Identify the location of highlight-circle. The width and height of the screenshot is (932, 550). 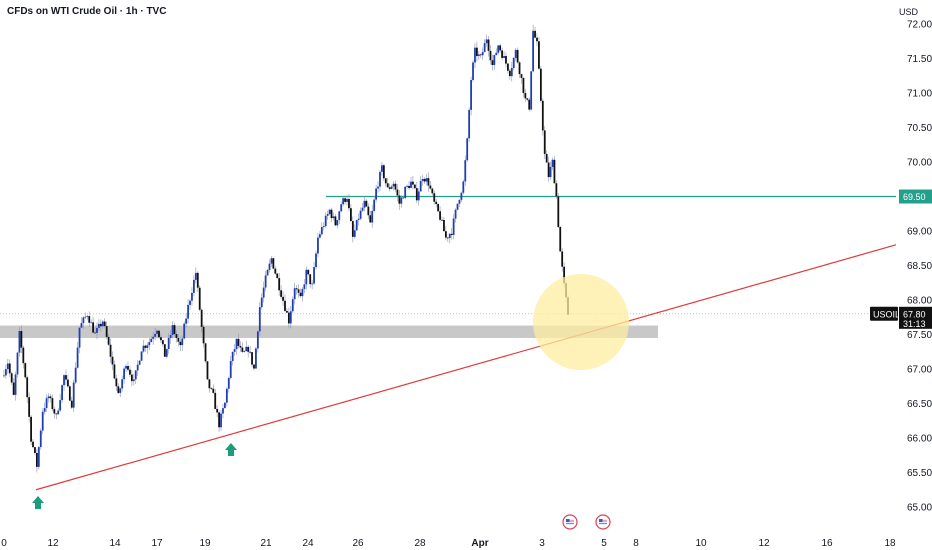
(581, 322).